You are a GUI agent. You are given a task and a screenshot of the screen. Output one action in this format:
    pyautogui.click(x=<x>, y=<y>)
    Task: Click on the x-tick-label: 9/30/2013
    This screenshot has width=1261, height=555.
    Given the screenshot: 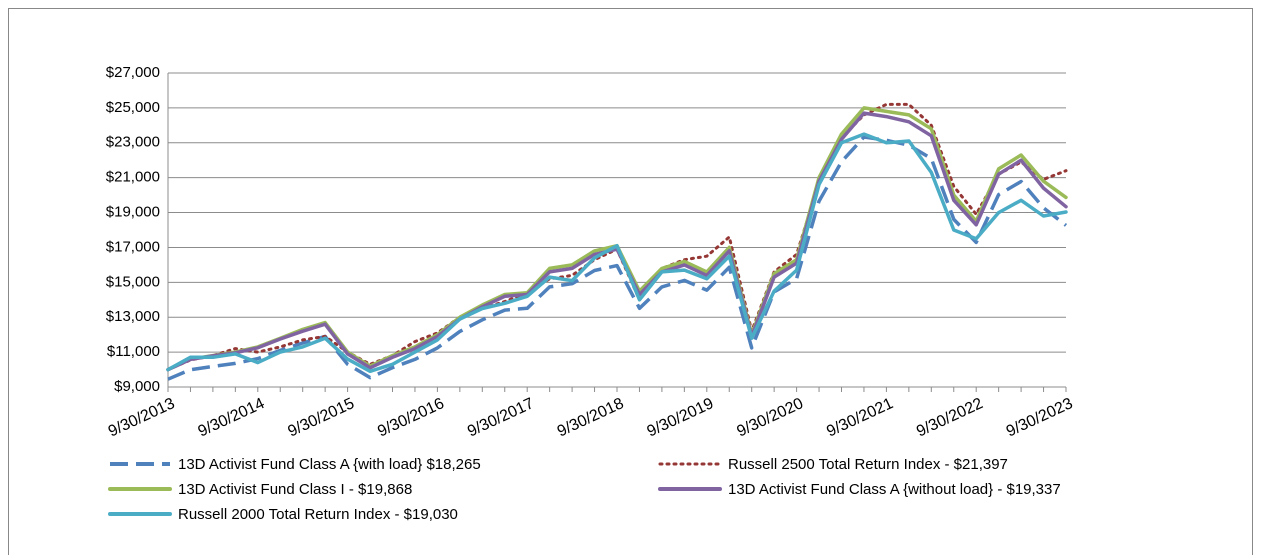 What is the action you would take?
    pyautogui.click(x=142, y=418)
    